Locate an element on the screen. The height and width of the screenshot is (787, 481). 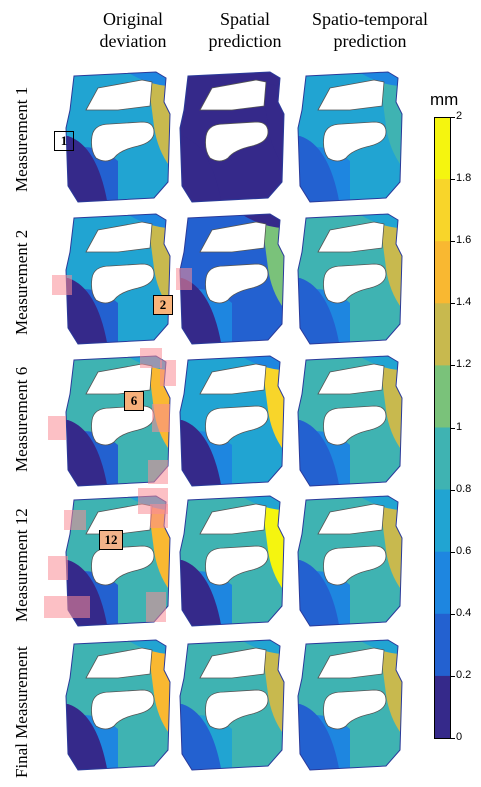
colorbar-tick-label: 0 is located at coordinates (459, 737).